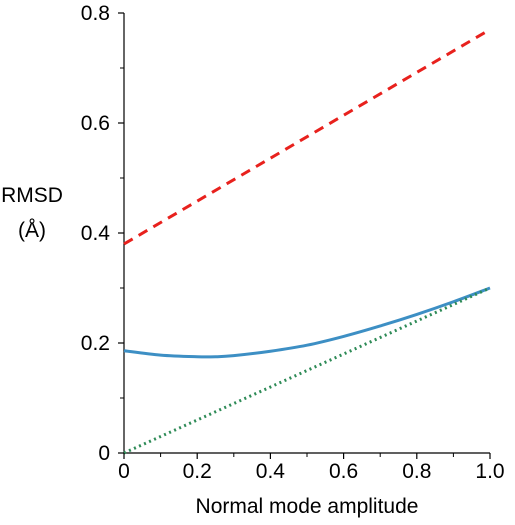 Image resolution: width=515 pixels, height=525 pixels. What do you see at coordinates (489, 471) in the screenshot?
I see `x-tick-label: 1.0` at bounding box center [489, 471].